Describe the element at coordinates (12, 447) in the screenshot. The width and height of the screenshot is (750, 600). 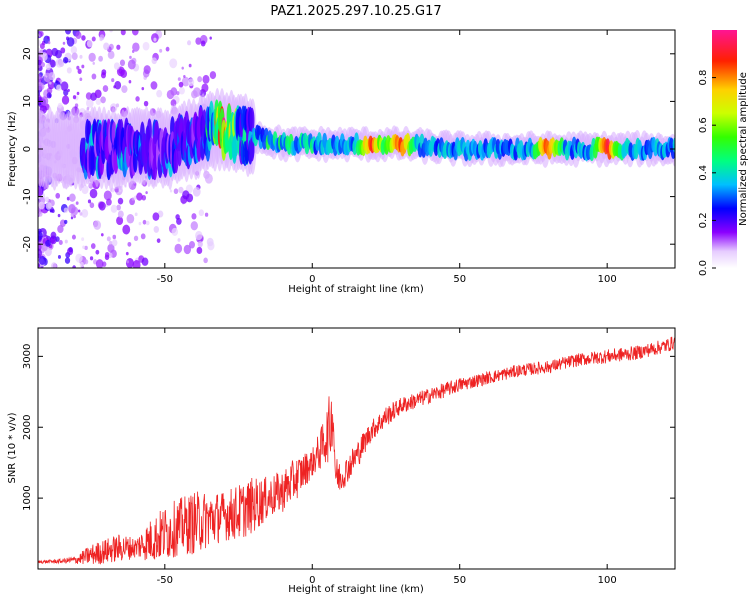
I see `snr-y-label: SNR (10 * v/v)` at that location.